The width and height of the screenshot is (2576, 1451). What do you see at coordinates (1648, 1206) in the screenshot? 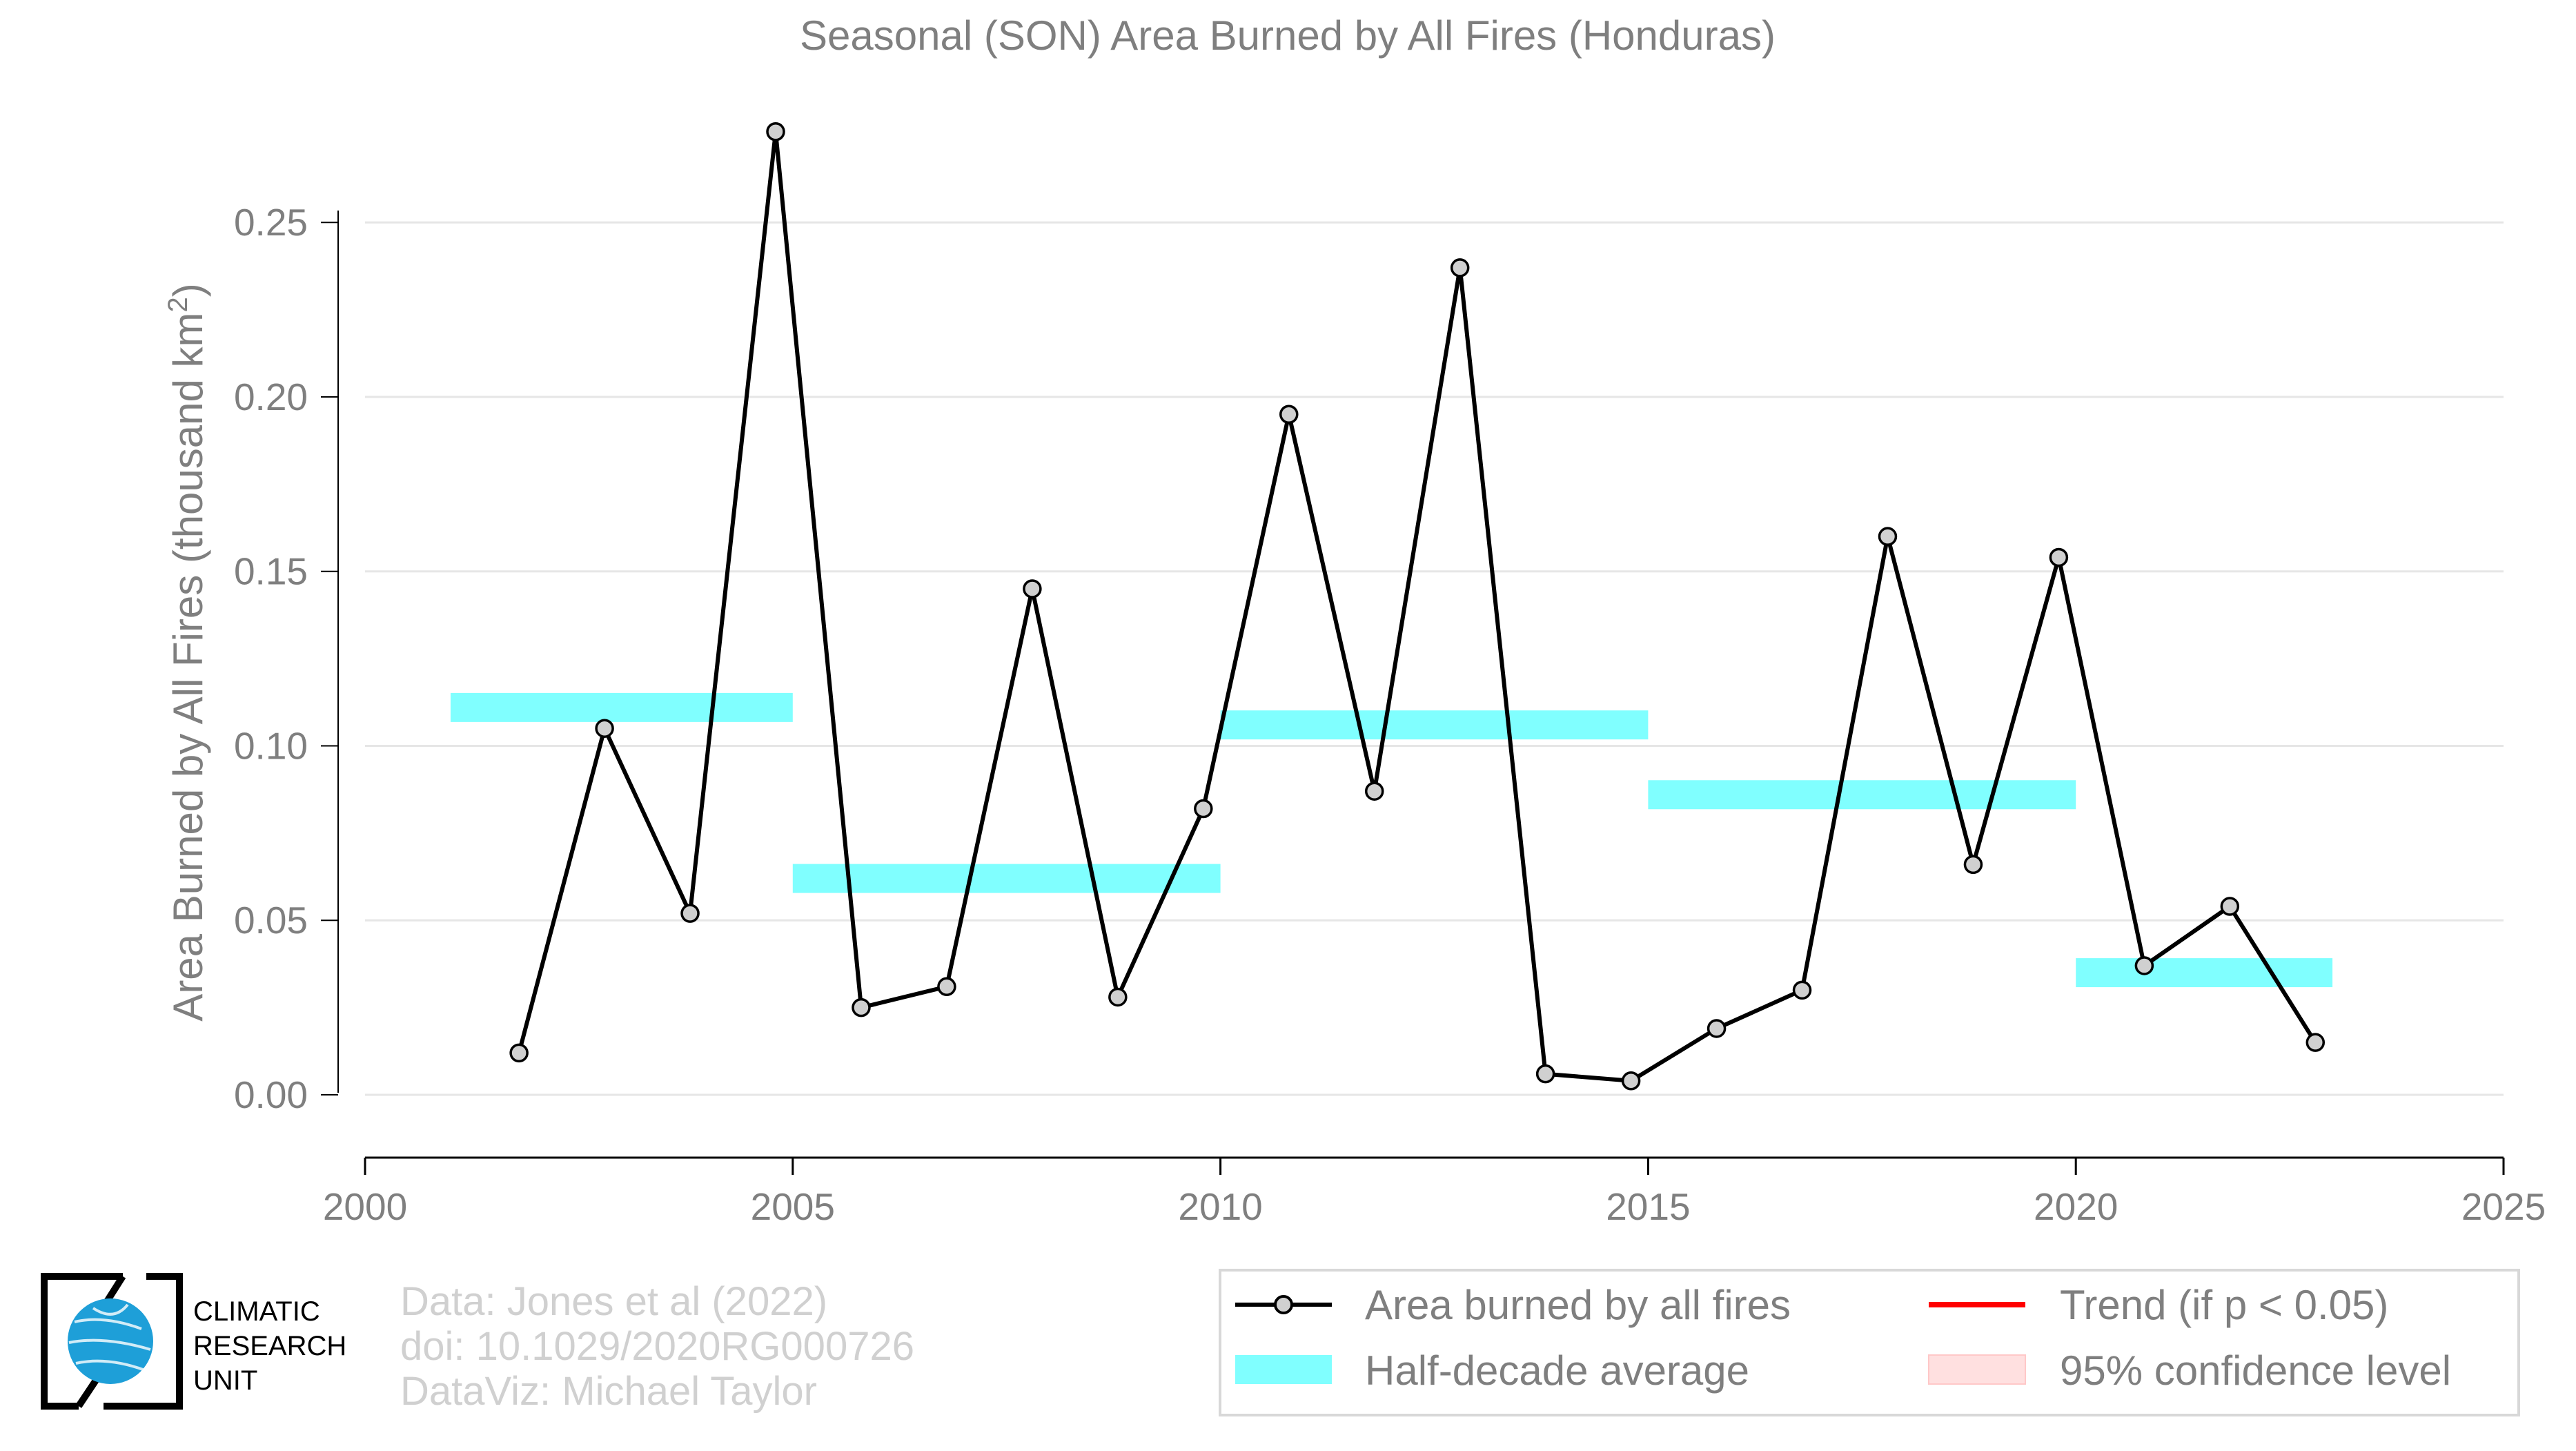
I see `x-tick-label: 2015` at bounding box center [1648, 1206].